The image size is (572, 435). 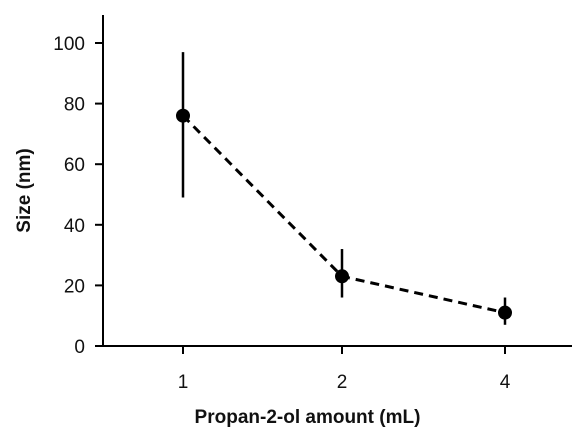 I want to click on y-tick-label: 20, so click(x=74, y=286).